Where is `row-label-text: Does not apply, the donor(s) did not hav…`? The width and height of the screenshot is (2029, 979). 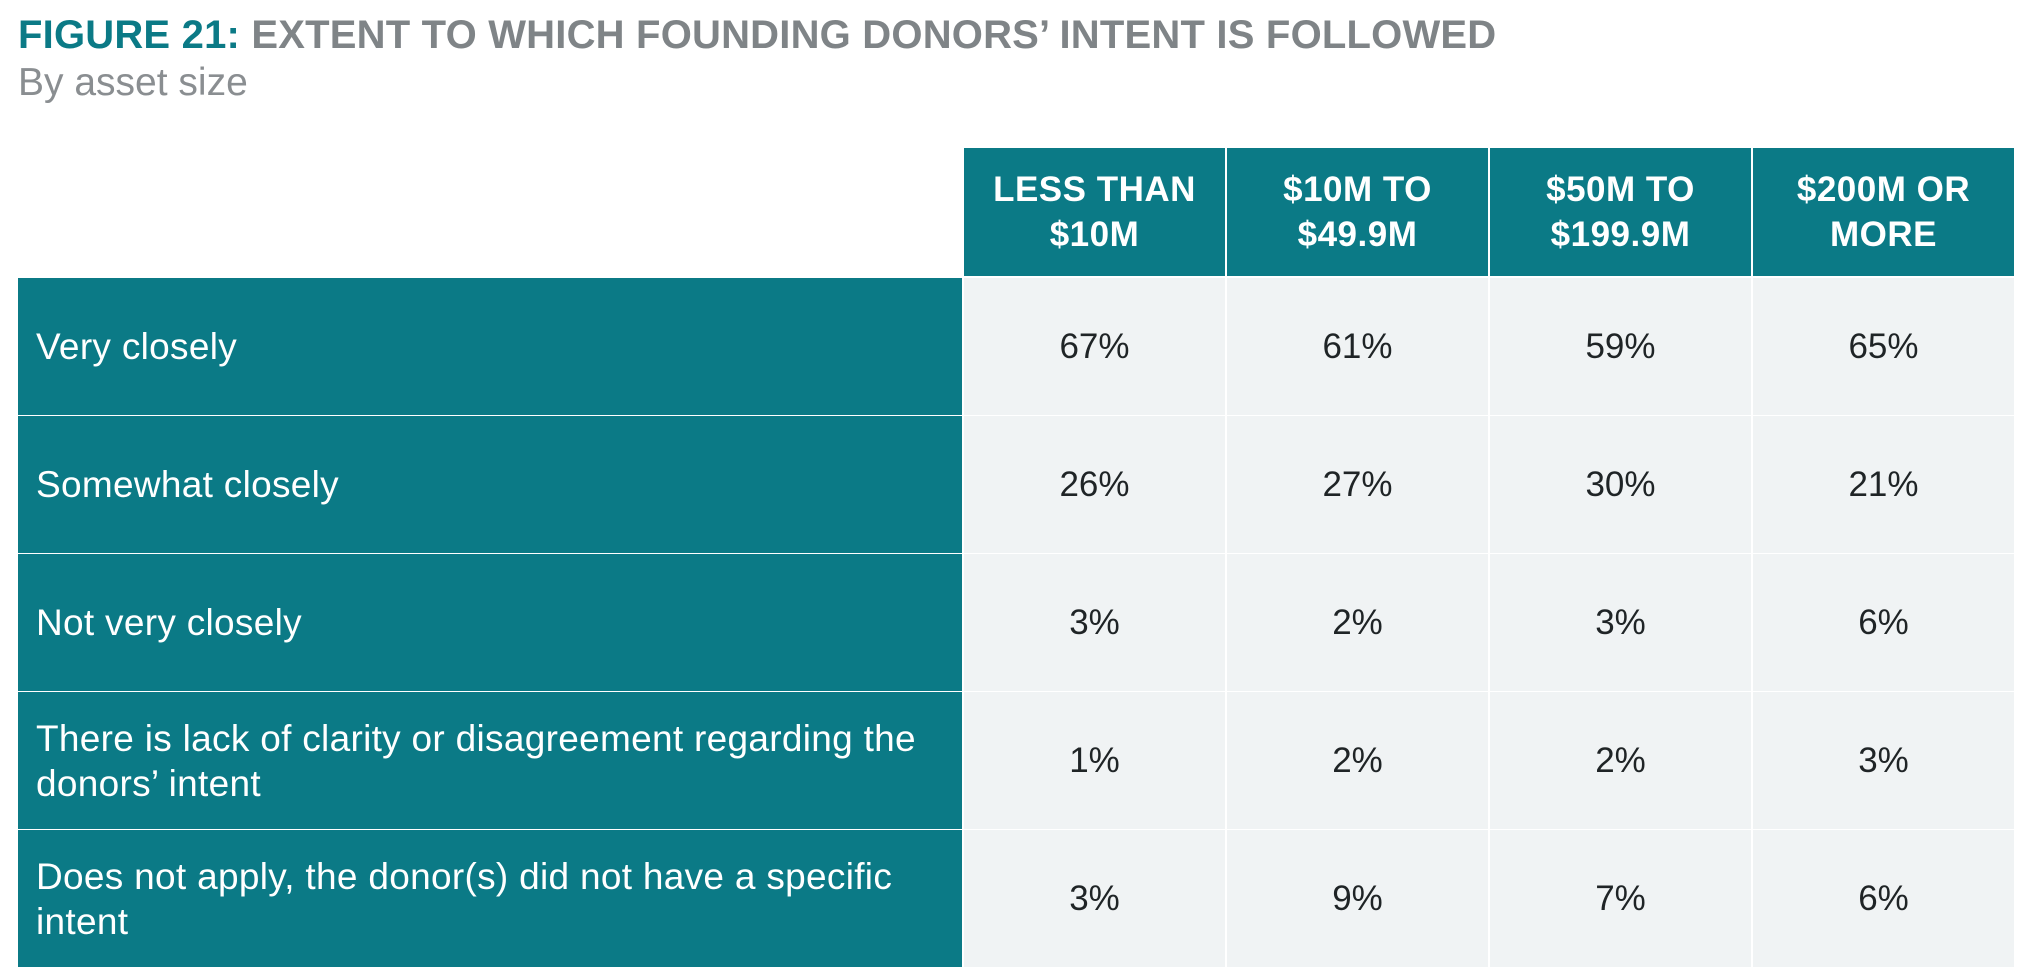
row-label-text: Does not apply, the donor(s) did not hav… is located at coordinates (464, 898).